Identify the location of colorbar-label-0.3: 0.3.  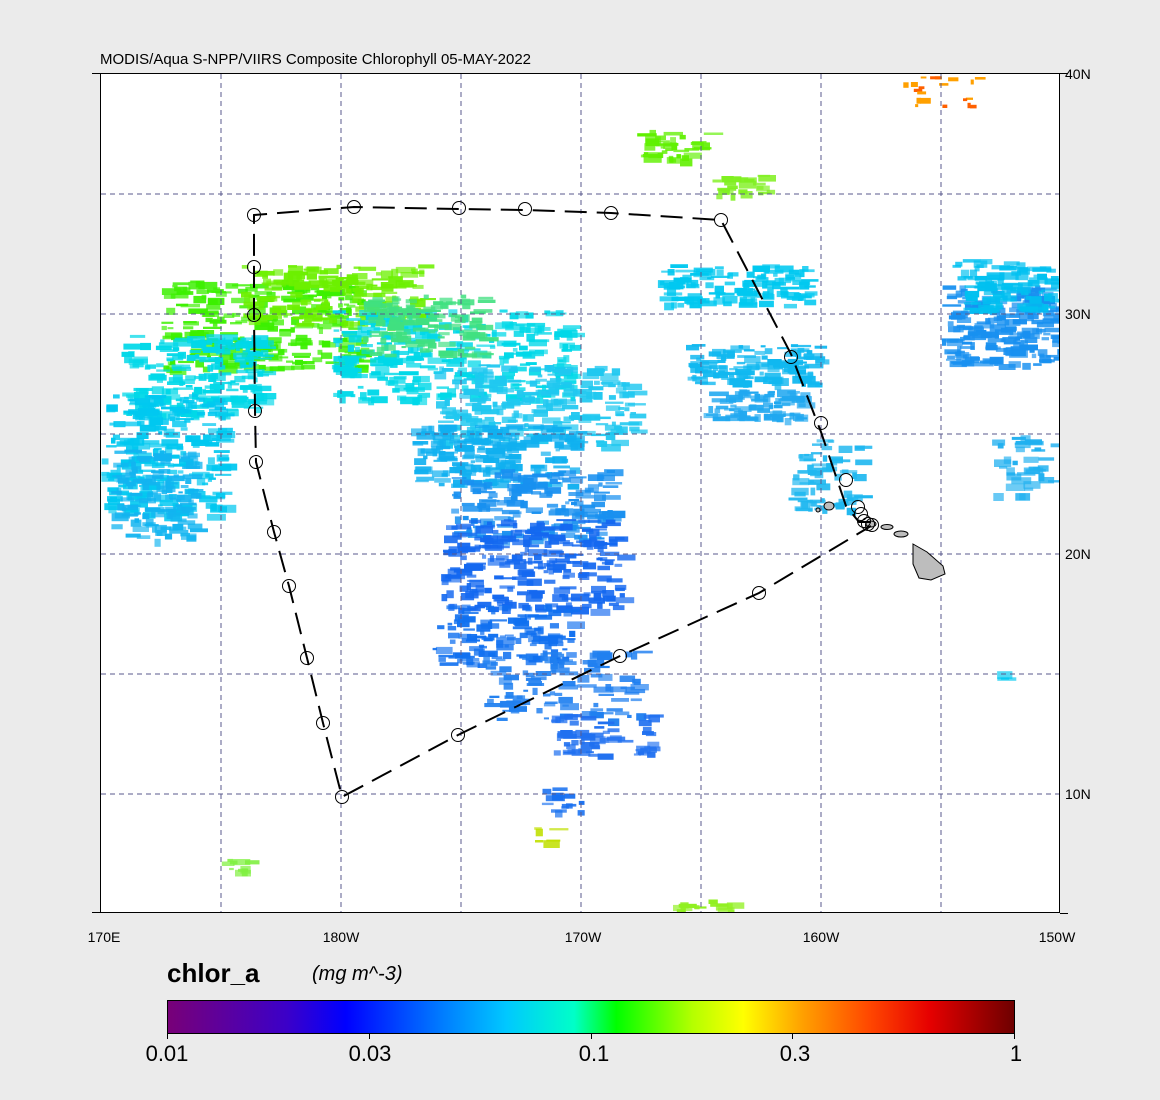
(795, 1053).